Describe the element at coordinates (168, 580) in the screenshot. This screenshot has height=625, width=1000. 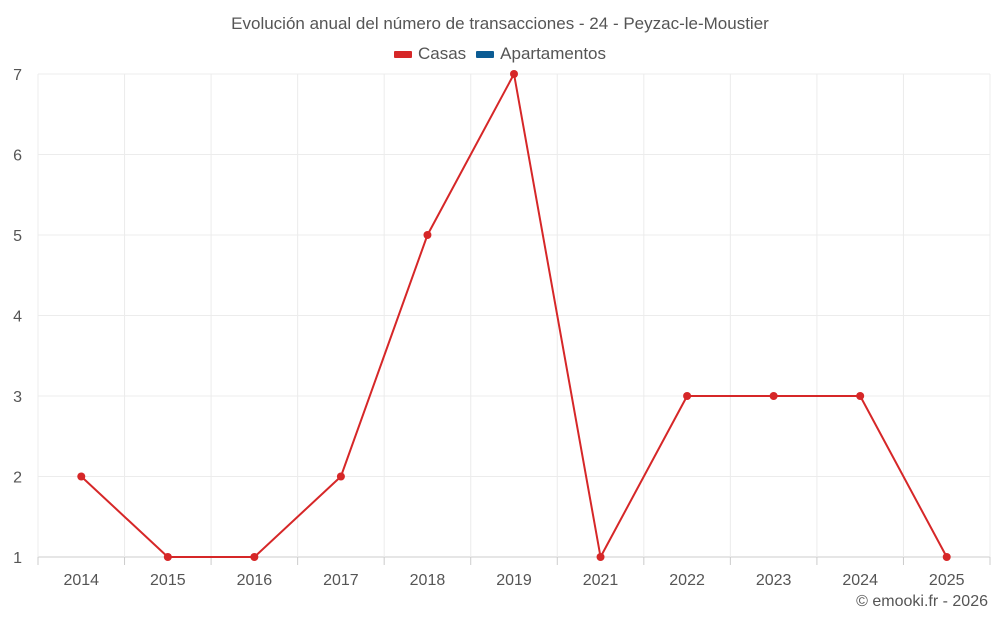
I see `x-tick-label: 2015` at that location.